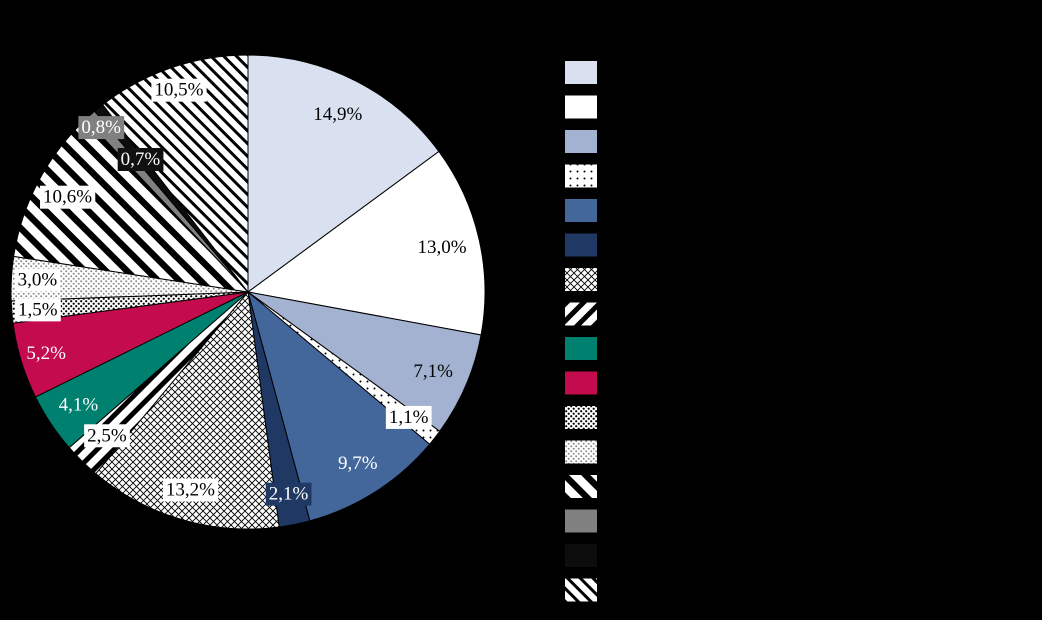 The width and height of the screenshot is (1042, 620). What do you see at coordinates (79, 404) in the screenshot?
I see `slice-label: 4,1%` at bounding box center [79, 404].